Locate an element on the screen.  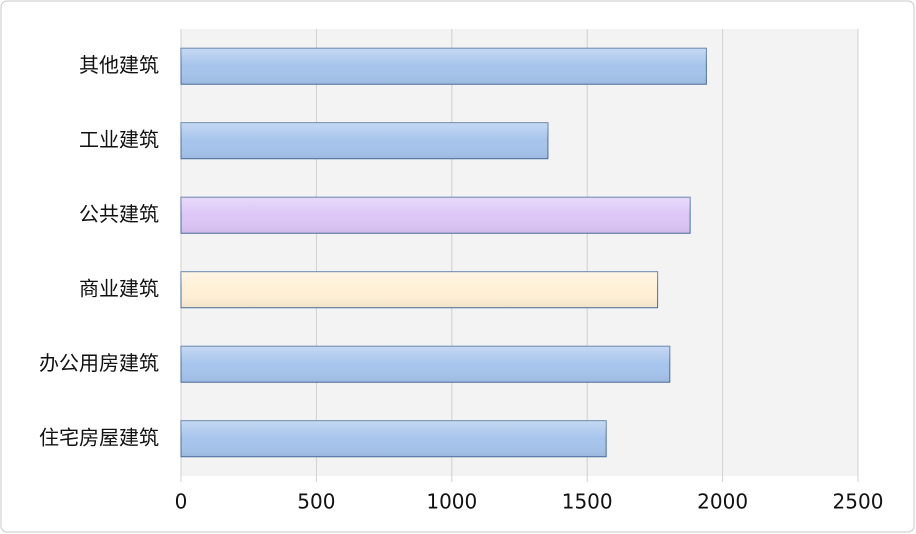
y-tick-label: 工业建筑 is located at coordinates (119, 139).